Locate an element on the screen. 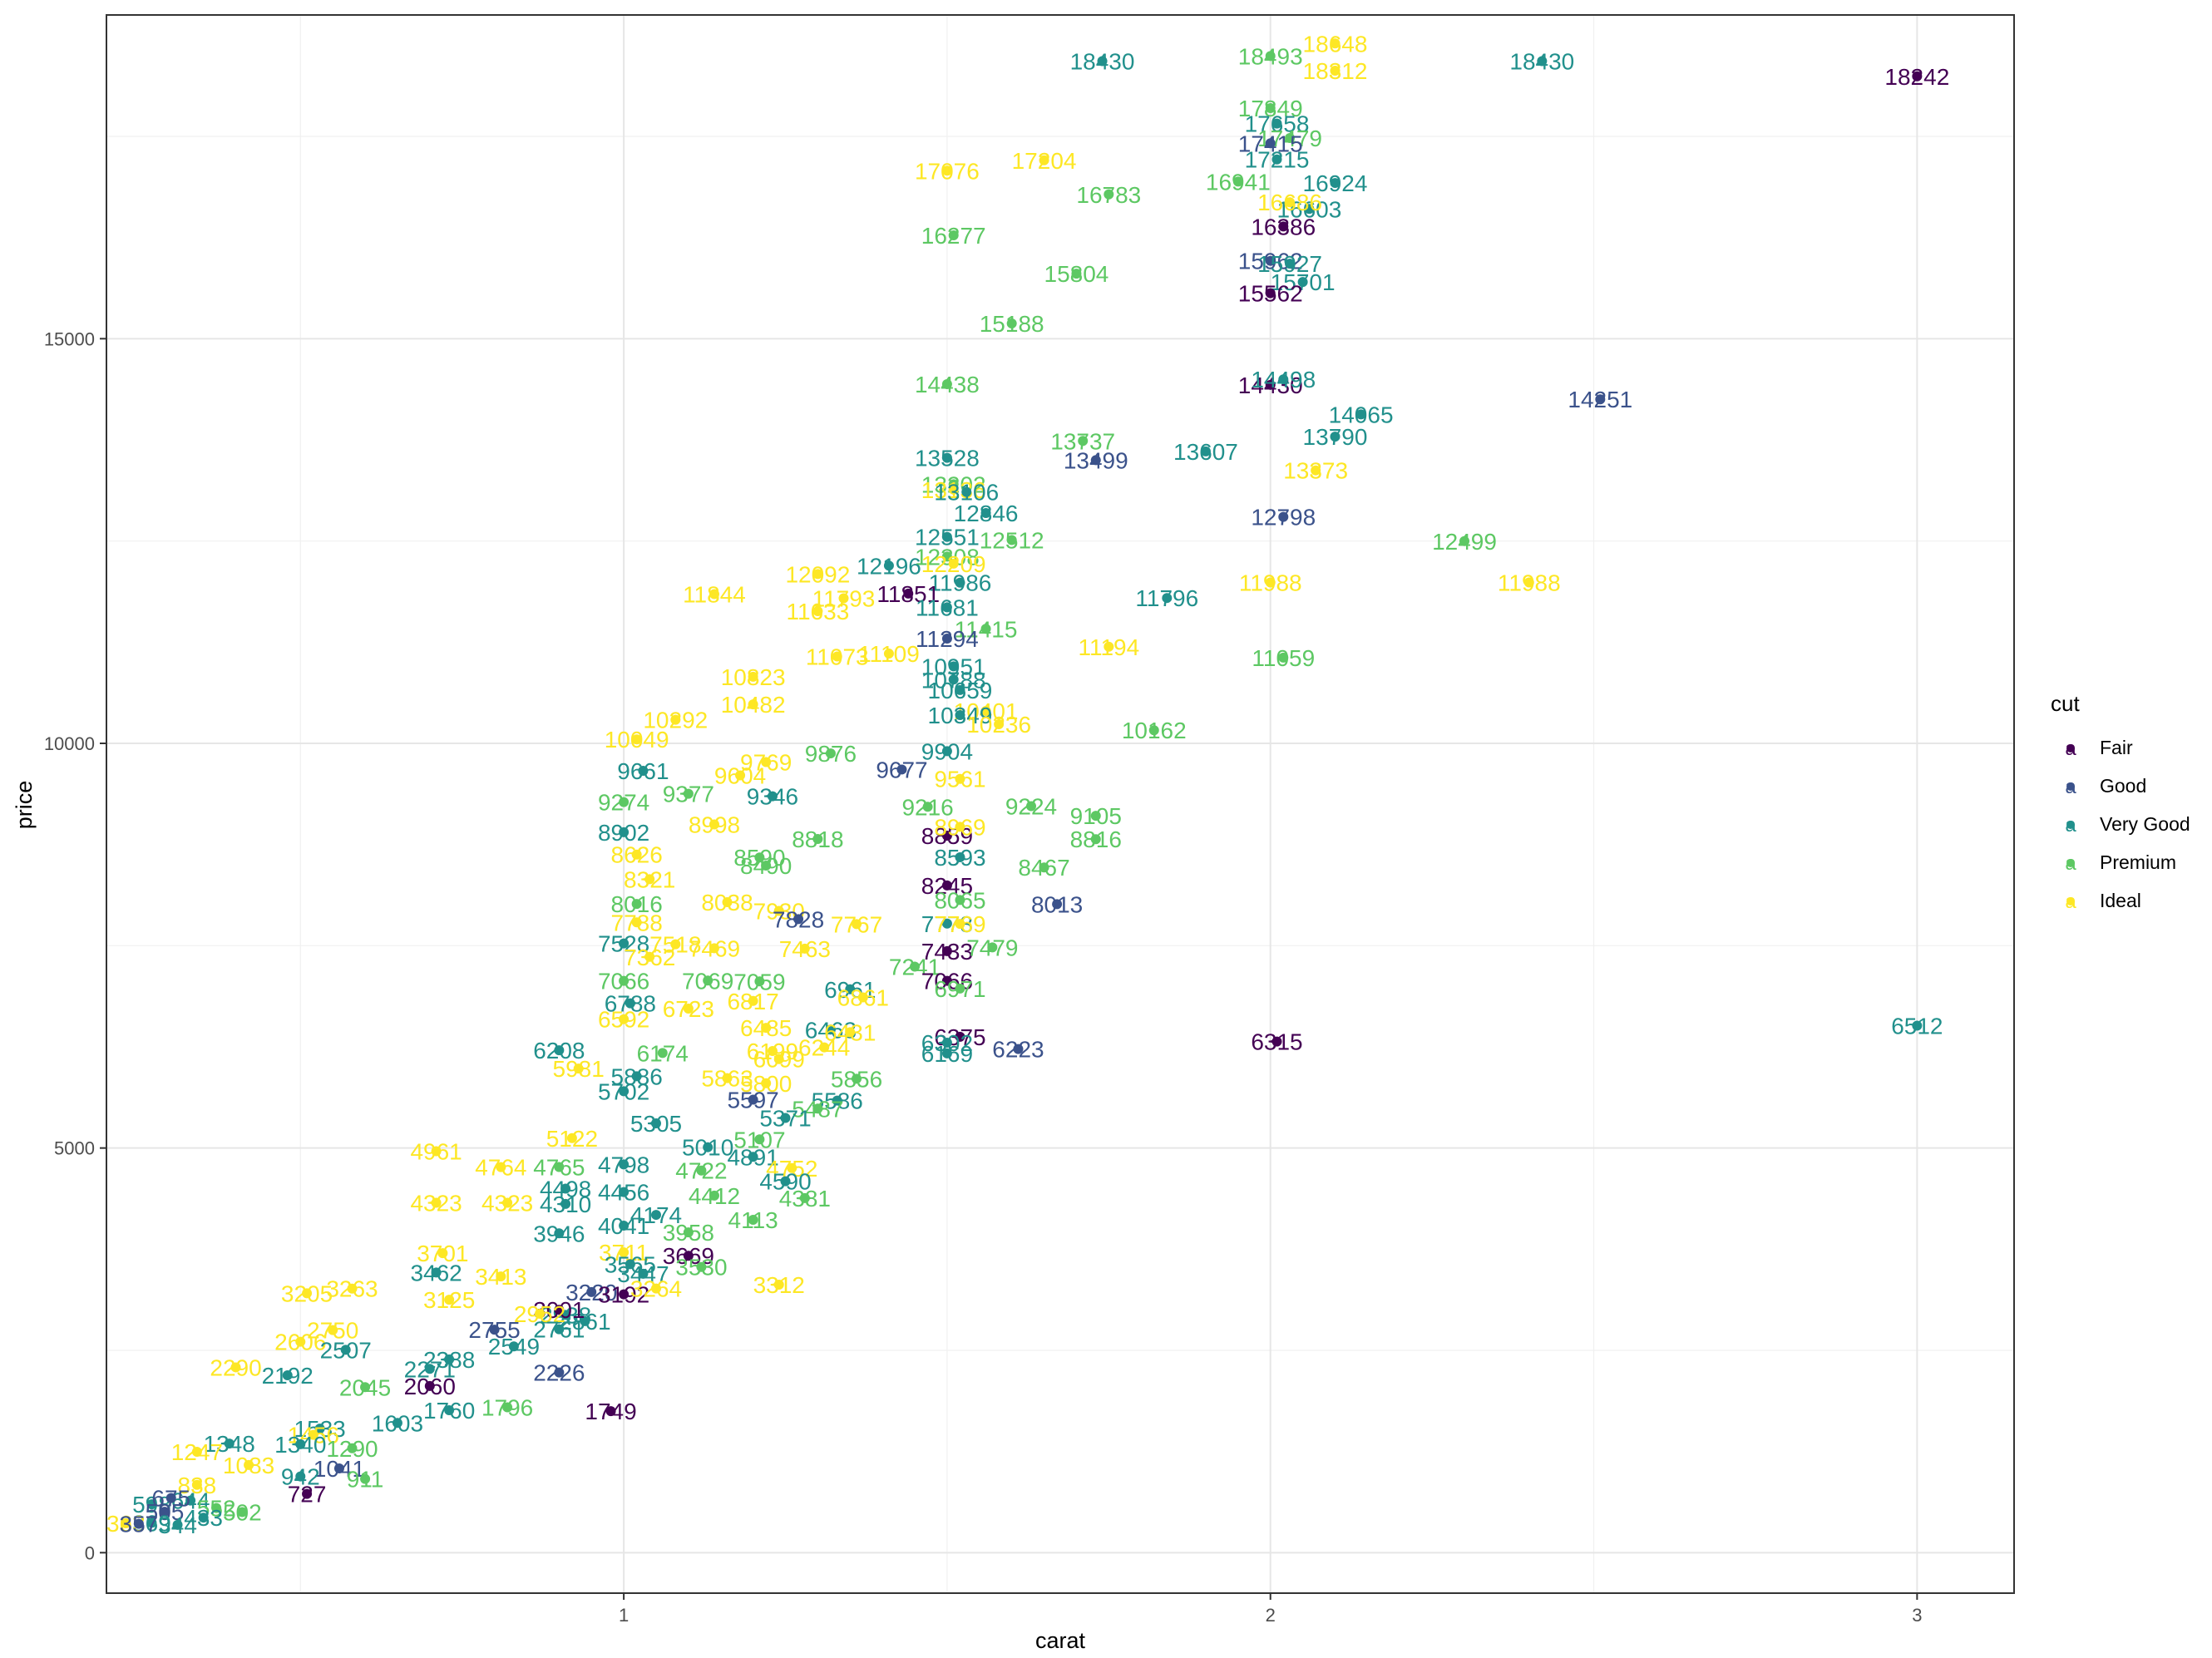 This screenshot has width=2212, height=1658. data-point-label: 4310 is located at coordinates (565, 1204).